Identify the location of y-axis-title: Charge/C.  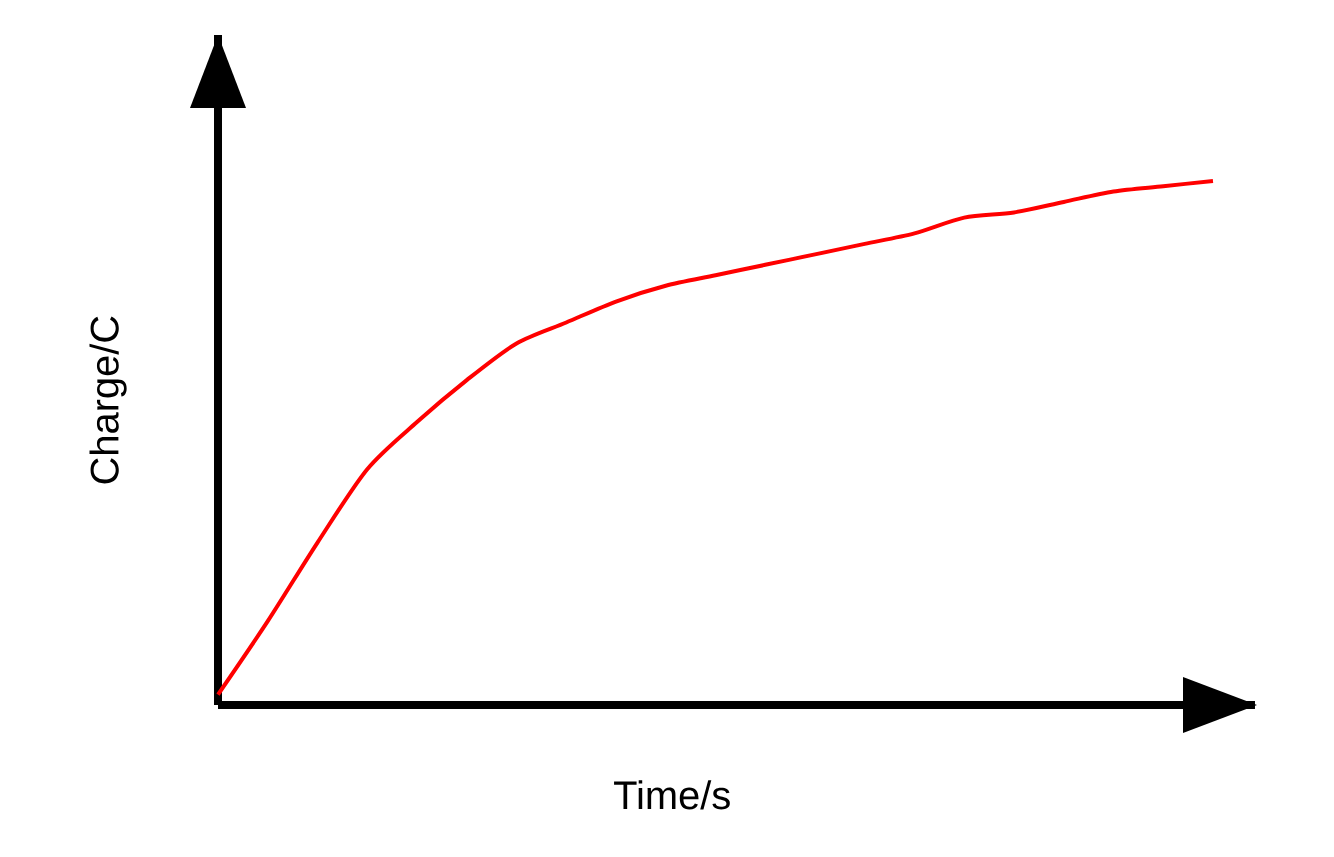
(108, 400).